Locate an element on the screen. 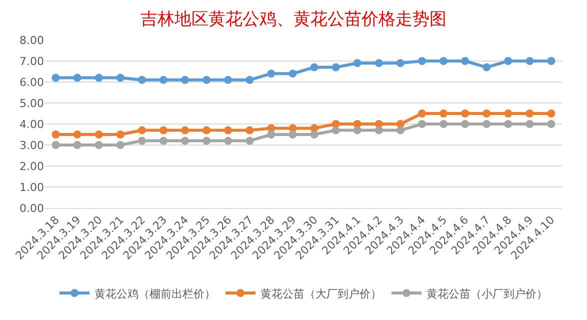 The image size is (587, 320). y-tick-label: 2.00 is located at coordinates (32, 166).